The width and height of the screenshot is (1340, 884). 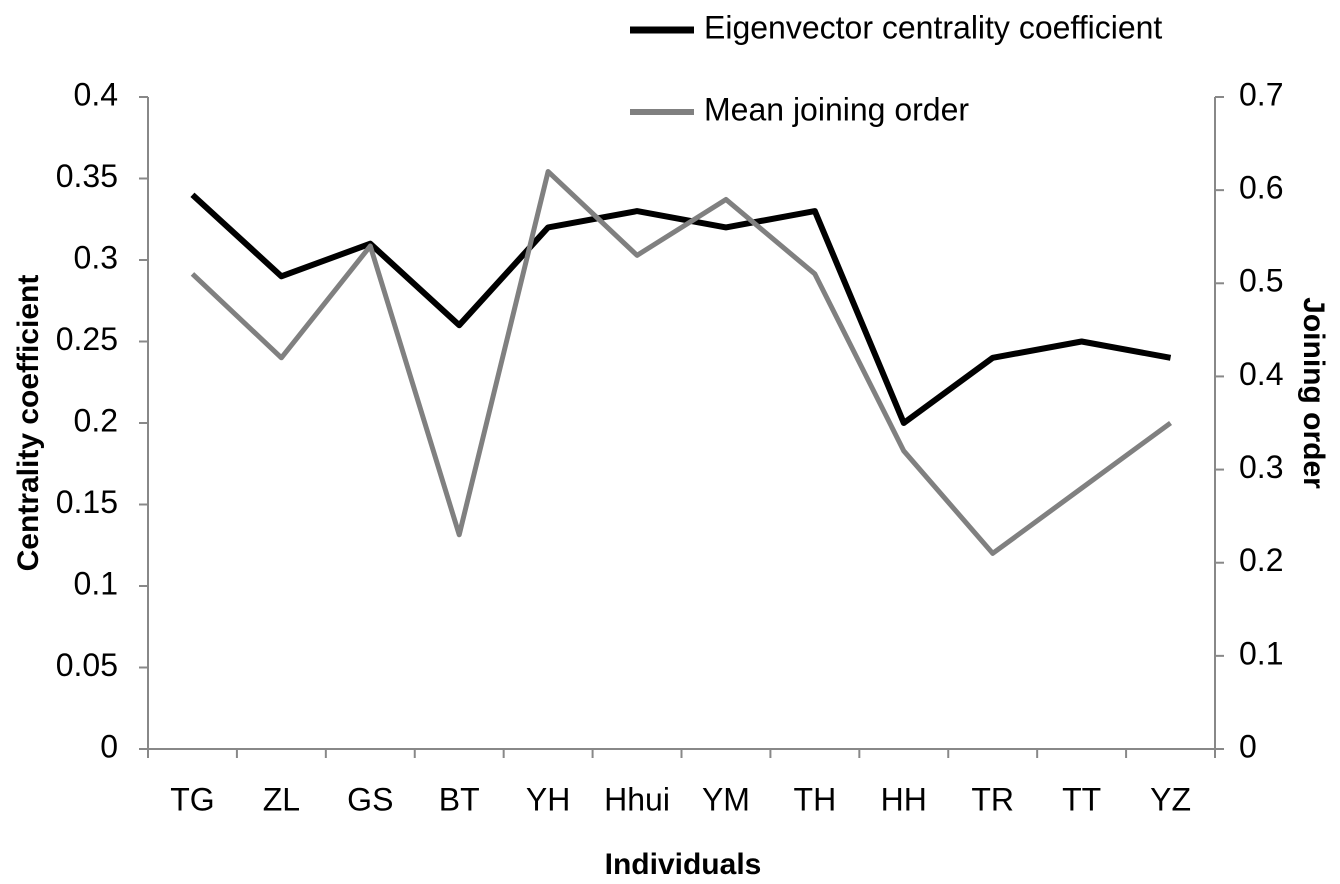 What do you see at coordinates (1261, 281) in the screenshot?
I see `y2-tick-label: 0.5` at bounding box center [1261, 281].